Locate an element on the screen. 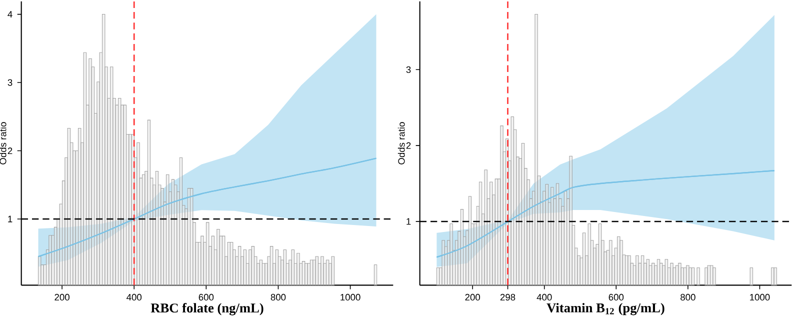 Image resolution: width=793 pixels, height=321 pixels. x-axis-title: Vitamin B$_{12}$ (pg/mL) is located at coordinates (605, 309).